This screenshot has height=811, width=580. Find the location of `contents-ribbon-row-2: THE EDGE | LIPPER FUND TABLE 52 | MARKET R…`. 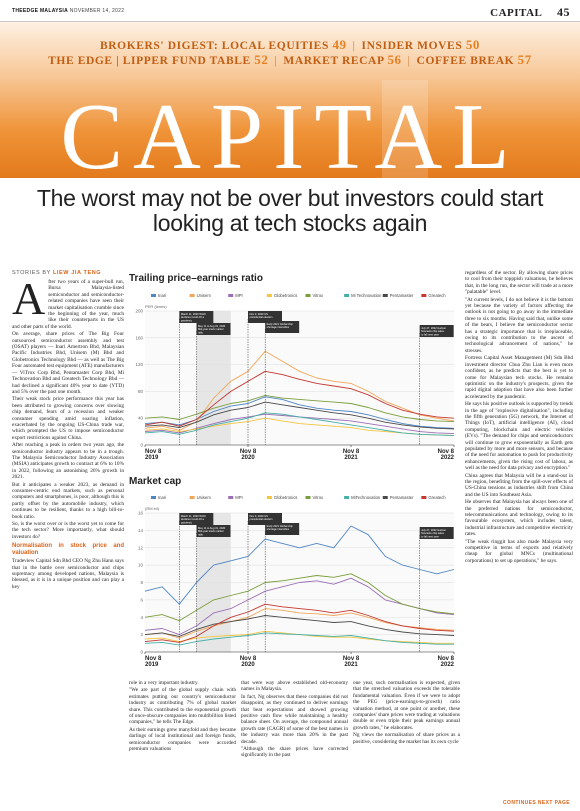

contents-ribbon-row-2: THE EDGE | LIPPER FUND TABLE 52 | MARKET R… is located at coordinates (290, 59).